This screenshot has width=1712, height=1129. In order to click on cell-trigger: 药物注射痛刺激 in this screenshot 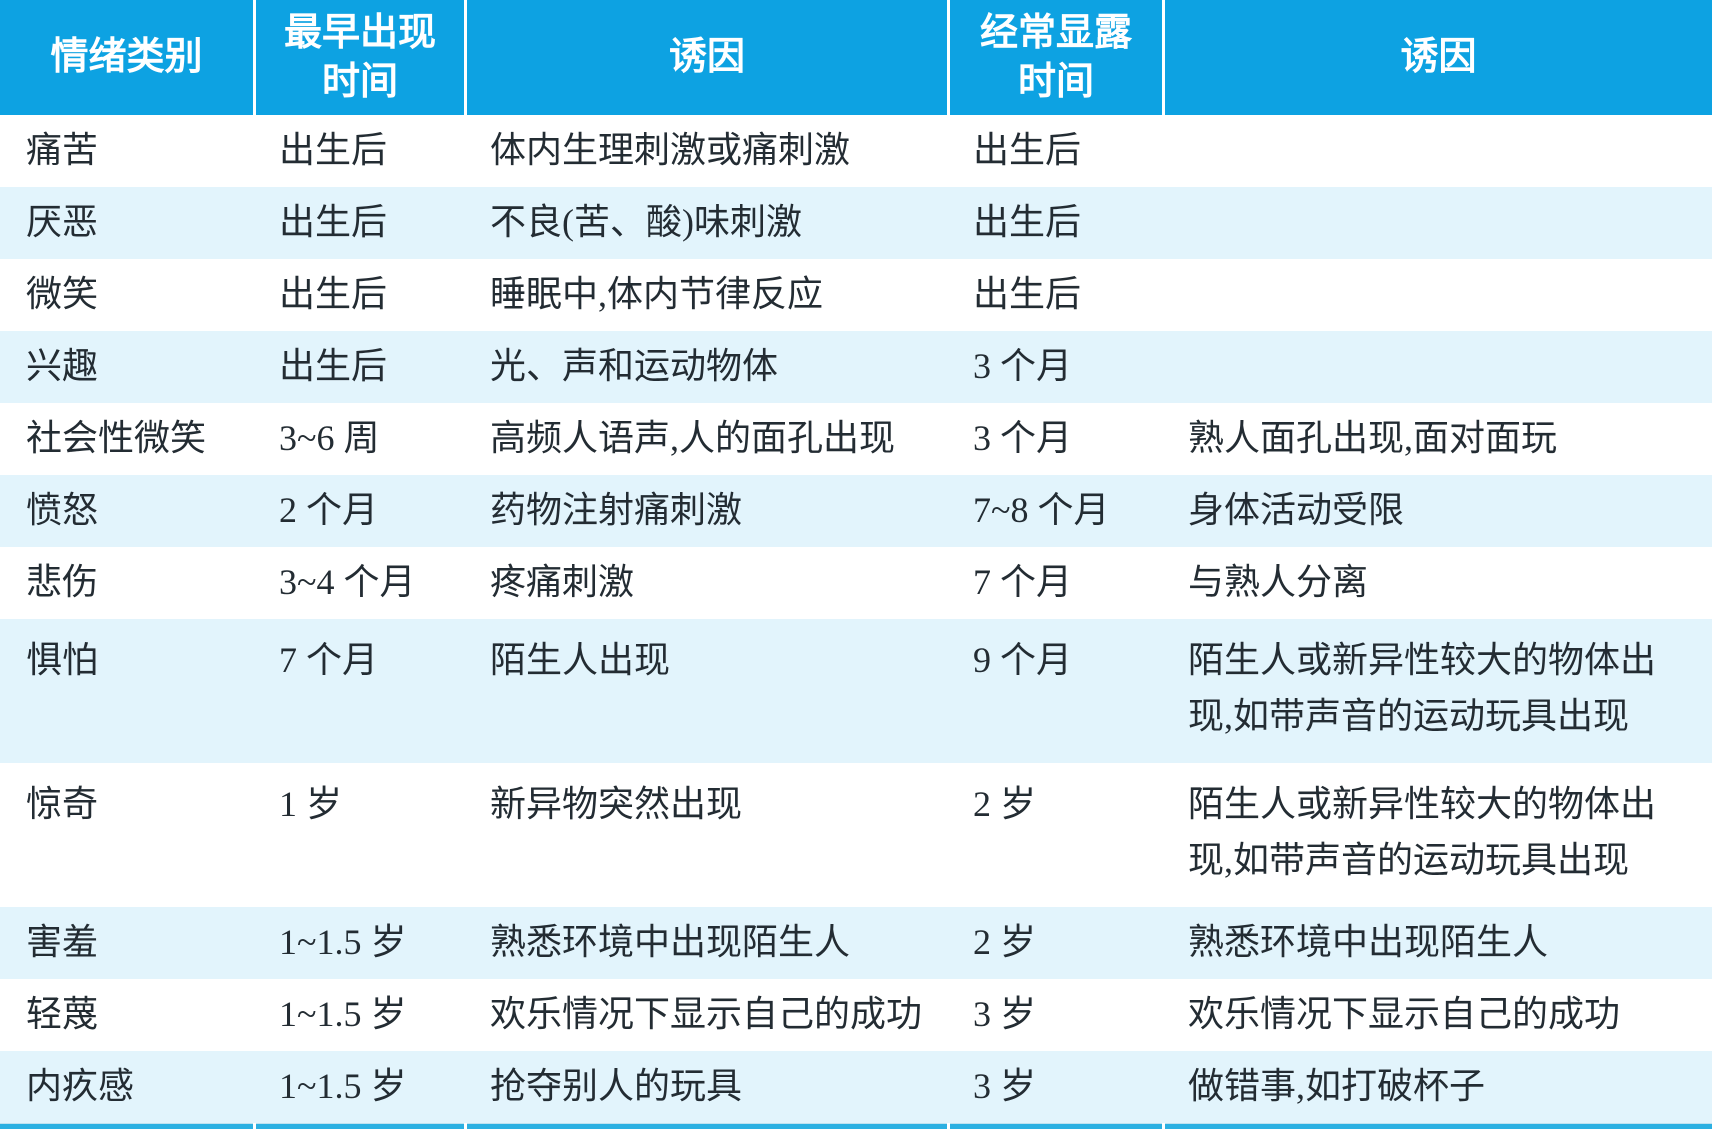, I will do `click(616, 510)`.